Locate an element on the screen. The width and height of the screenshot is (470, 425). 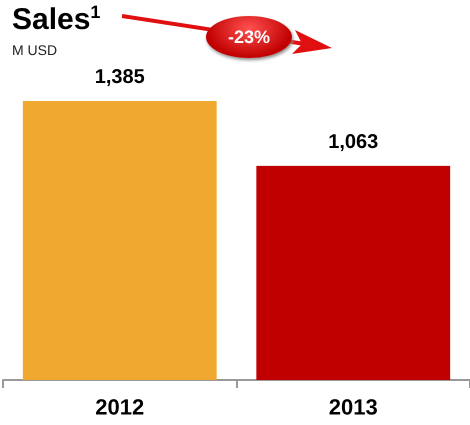
data-label: 1,063 is located at coordinates (353, 141).